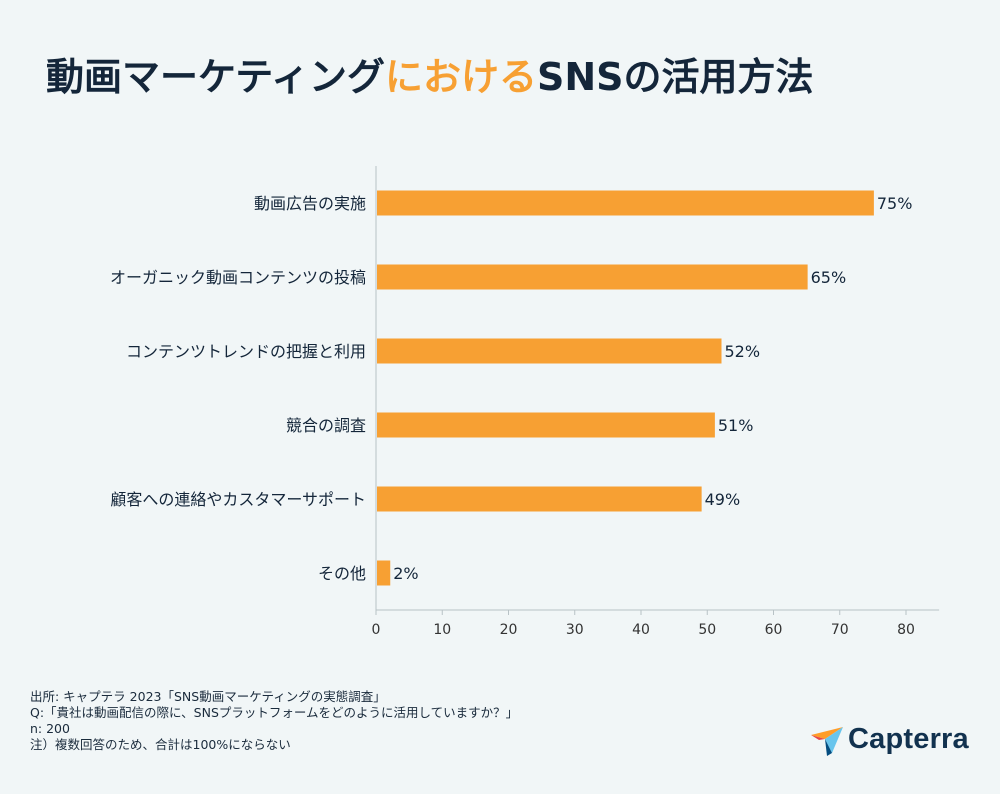 Image resolution: width=1000 pixels, height=794 pixels. What do you see at coordinates (460, 77) in the screenshot?
I see `title-part2-highlight: における` at bounding box center [460, 77].